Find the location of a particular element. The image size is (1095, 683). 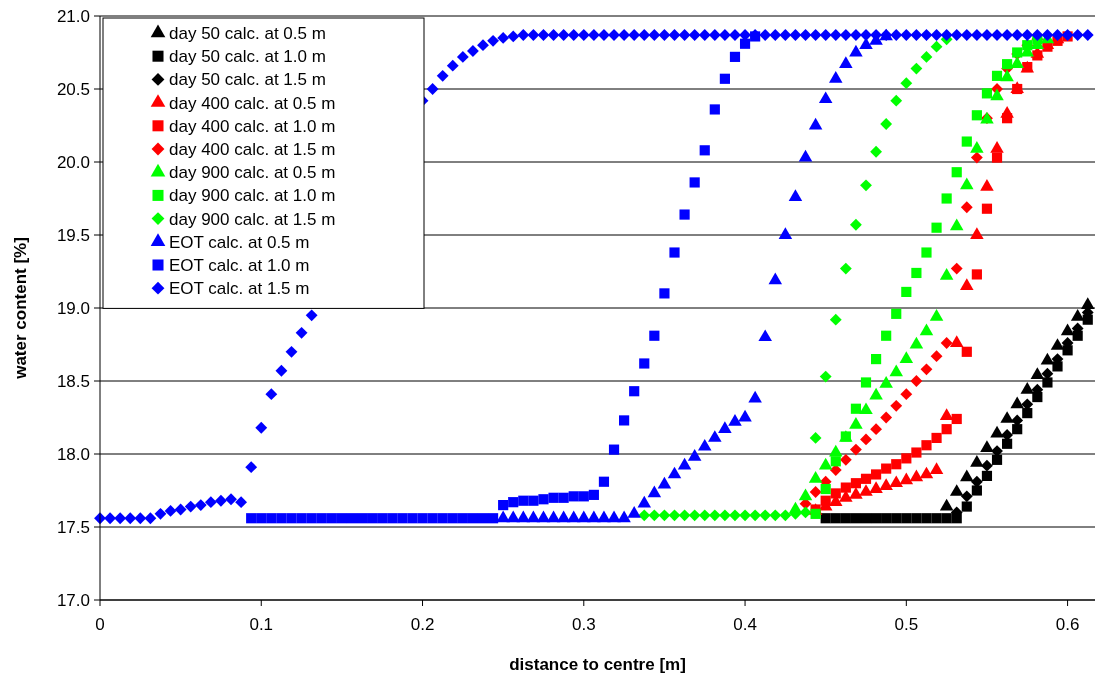

y-tick-label: 20.0 is located at coordinates (73, 162).